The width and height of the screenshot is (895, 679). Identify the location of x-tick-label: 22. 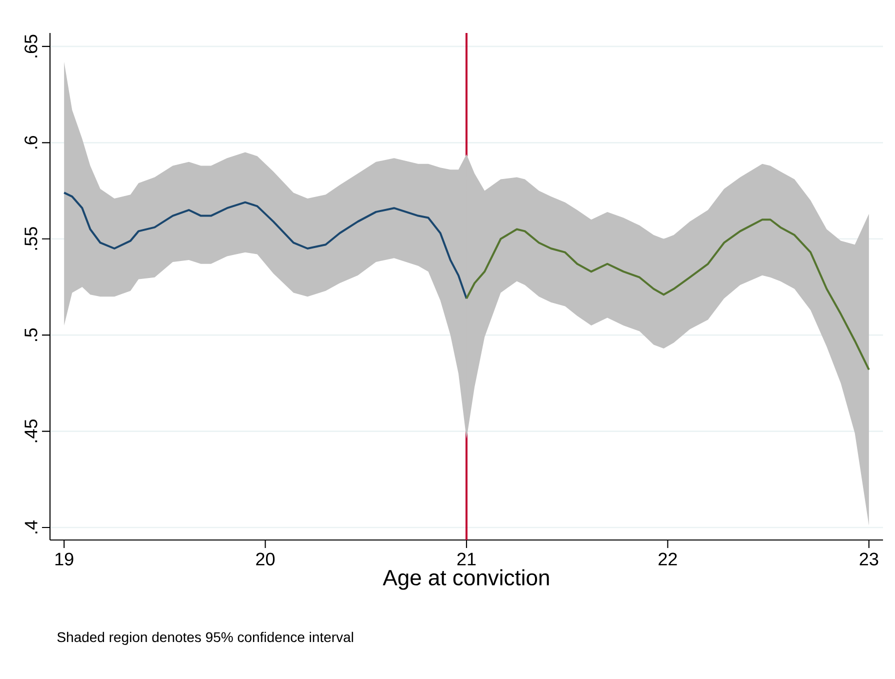
(667, 559).